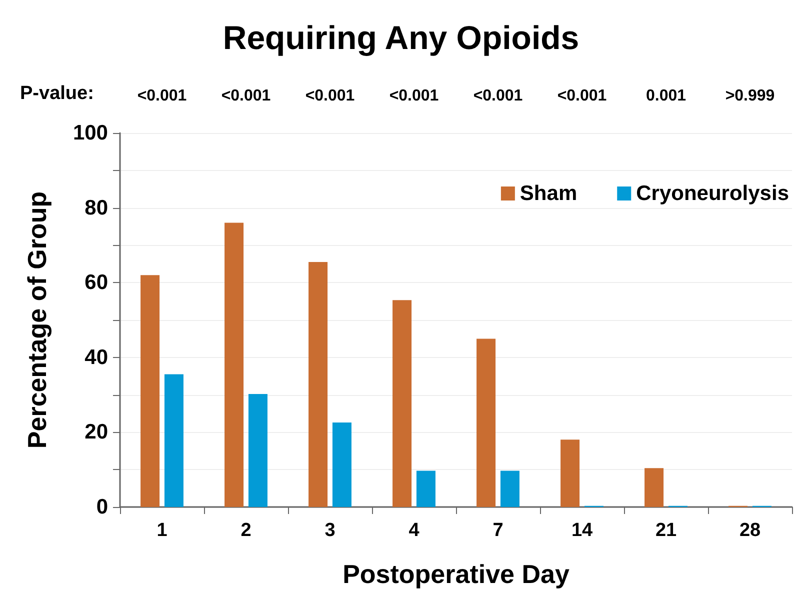 This screenshot has height=601, width=802. Describe the element at coordinates (456, 574) in the screenshot. I see `x-axis-title: Postoperative Day` at that location.